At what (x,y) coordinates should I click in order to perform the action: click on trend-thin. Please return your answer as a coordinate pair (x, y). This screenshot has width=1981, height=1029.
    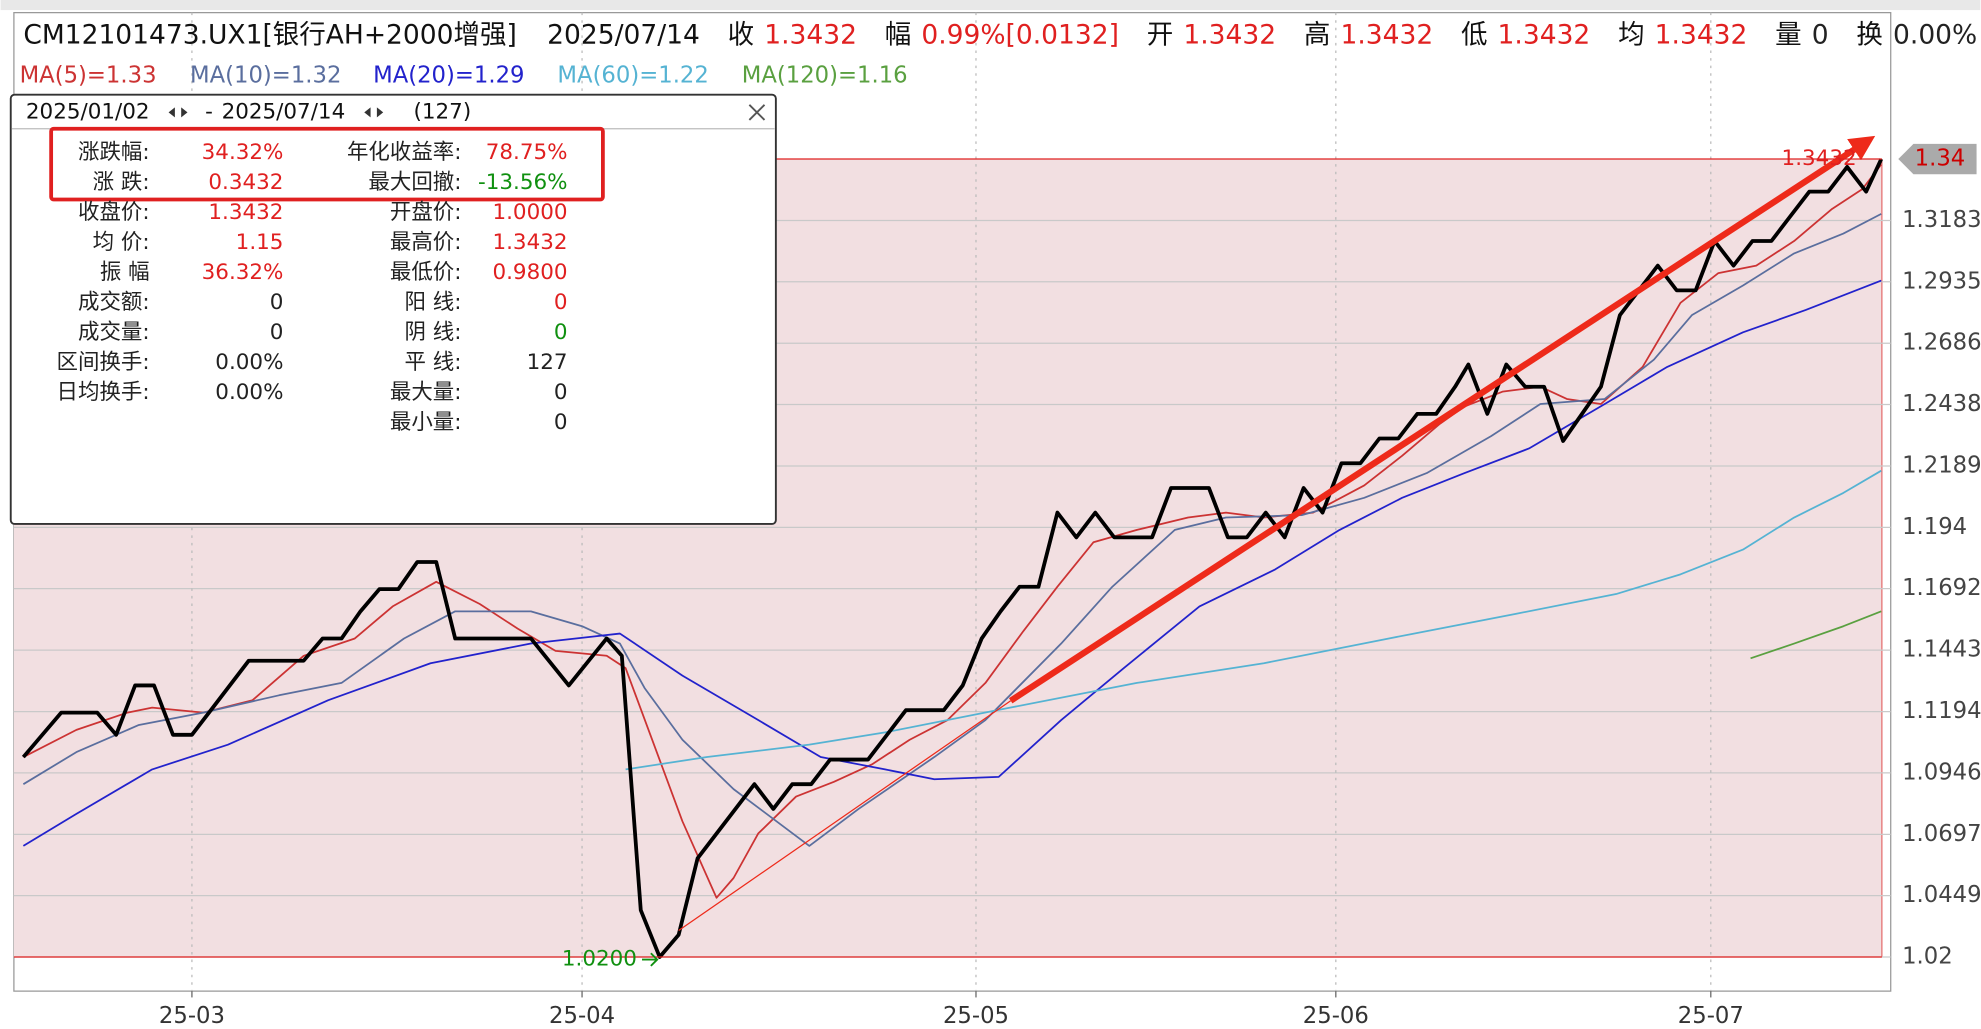
    Looking at the image, I should click on (845, 816).